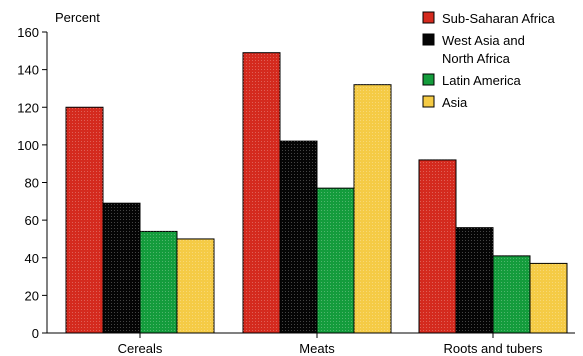  I want to click on y-tick-label: 160, so click(28, 32).